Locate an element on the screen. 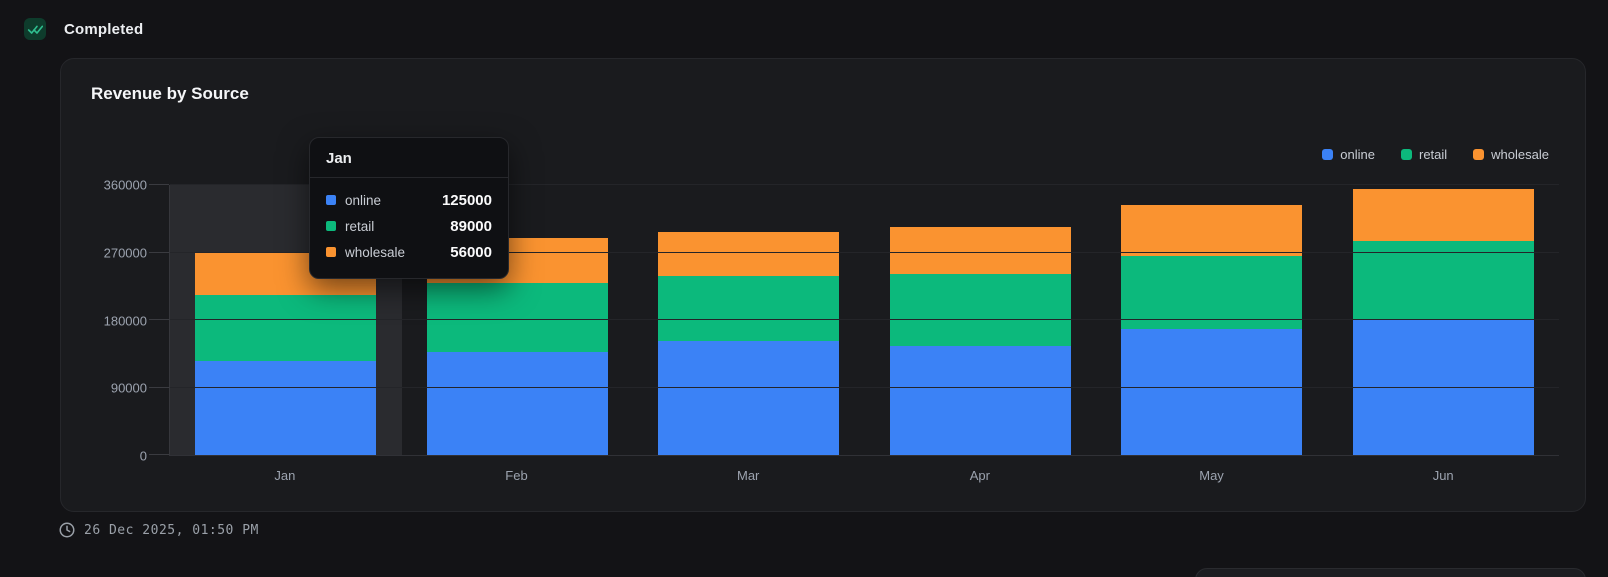 This screenshot has width=1608, height=577. double-check-icon is located at coordinates (35, 29).